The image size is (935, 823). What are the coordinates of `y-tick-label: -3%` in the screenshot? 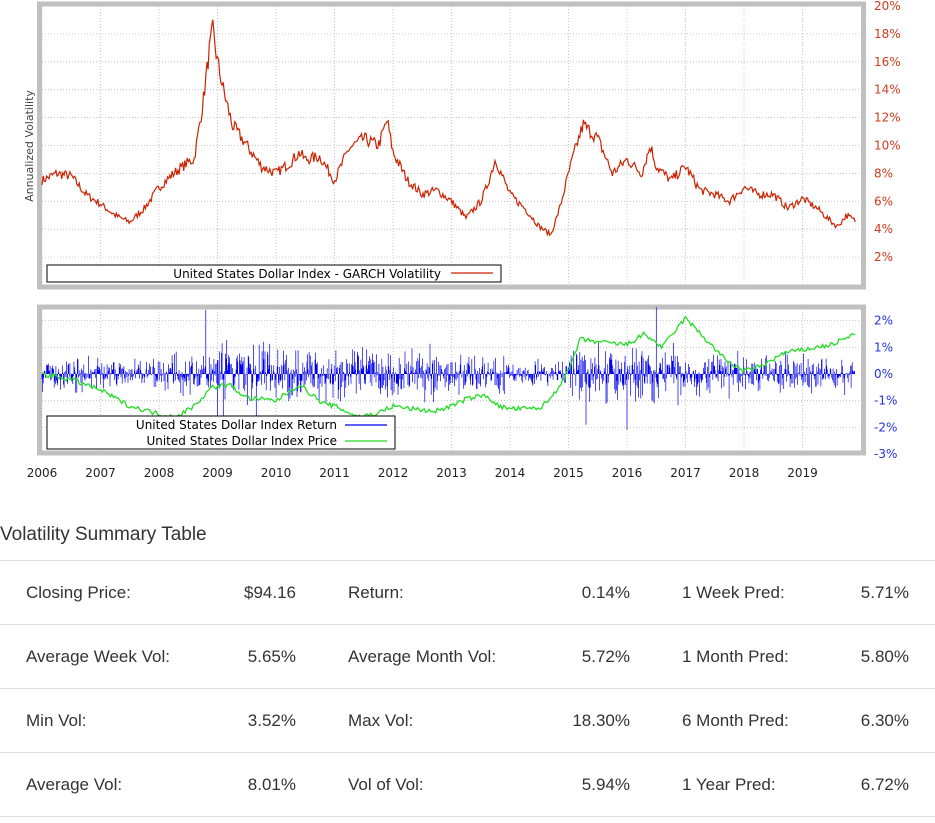 It's located at (885, 454).